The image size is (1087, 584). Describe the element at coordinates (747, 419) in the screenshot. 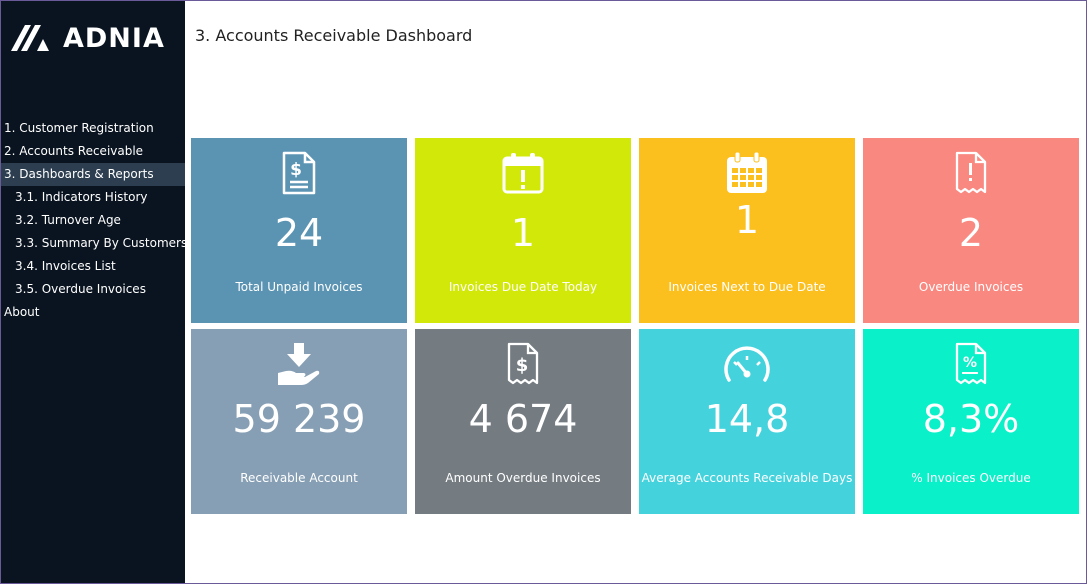

I see `tile-value: 14,8` at that location.